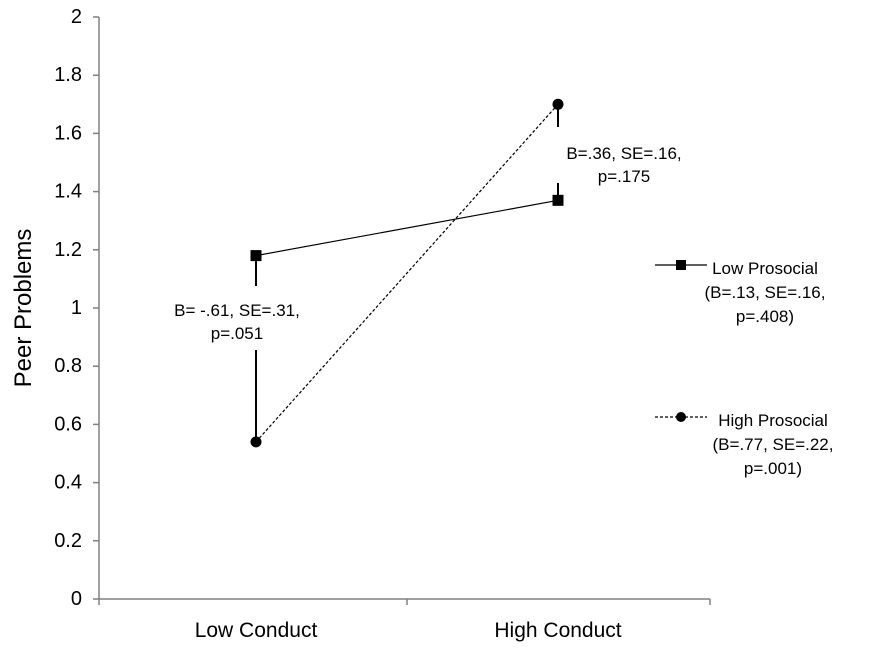 This screenshot has width=877, height=654. What do you see at coordinates (68, 75) in the screenshot?
I see `y-tick-label: 1.8` at bounding box center [68, 75].